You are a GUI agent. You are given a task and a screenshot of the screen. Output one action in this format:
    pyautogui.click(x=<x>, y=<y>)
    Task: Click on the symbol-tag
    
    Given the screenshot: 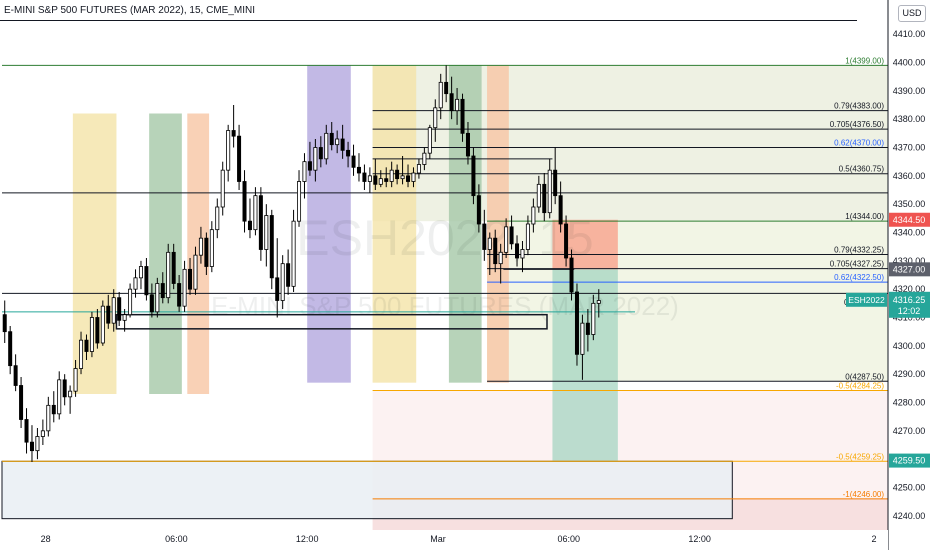 What is the action you would take?
    pyautogui.click(x=866, y=299)
    